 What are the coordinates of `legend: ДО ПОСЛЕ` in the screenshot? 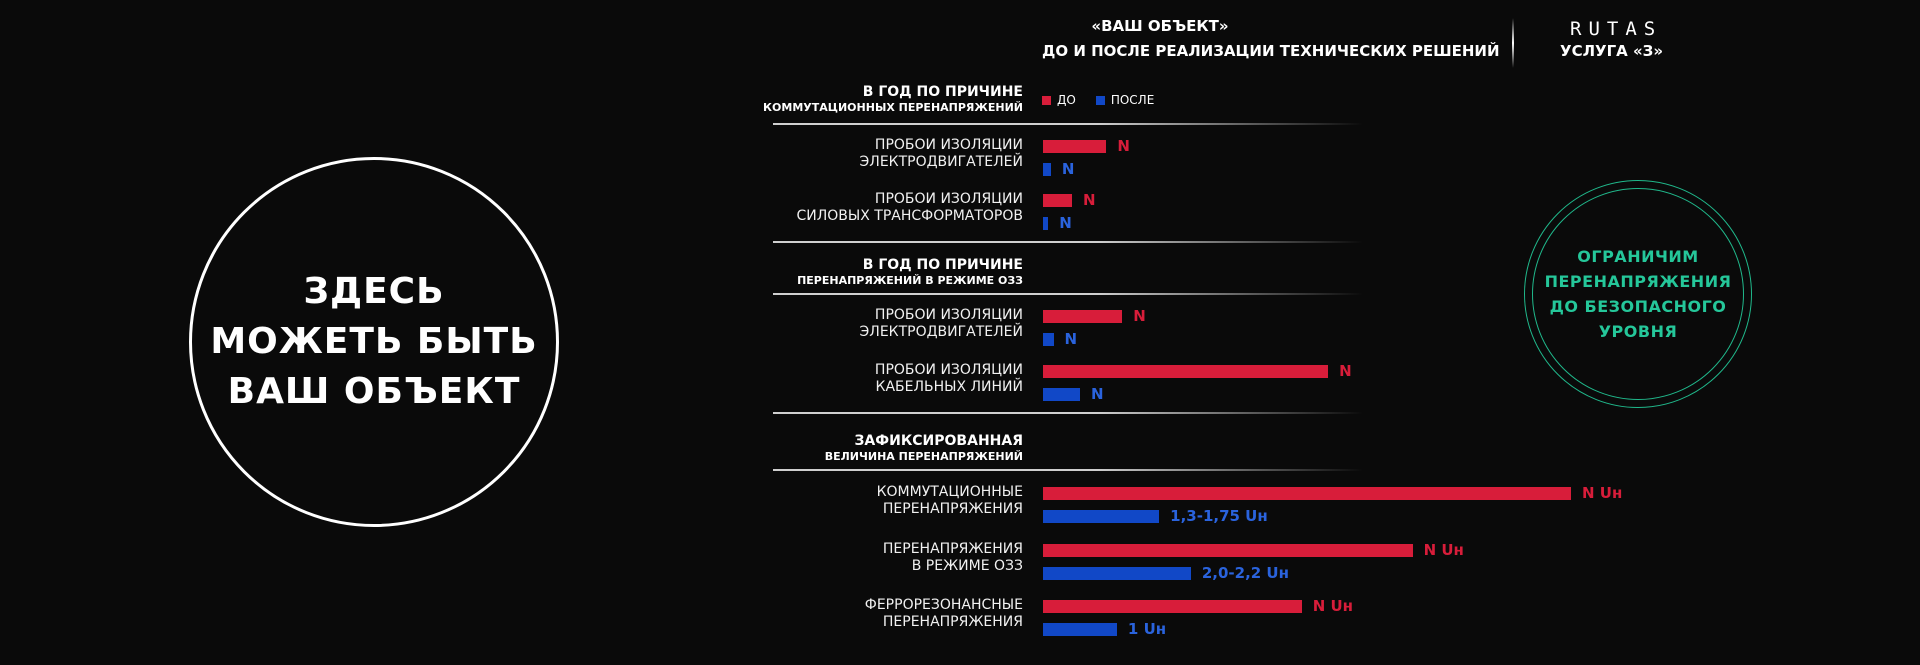 It's located at (1098, 100).